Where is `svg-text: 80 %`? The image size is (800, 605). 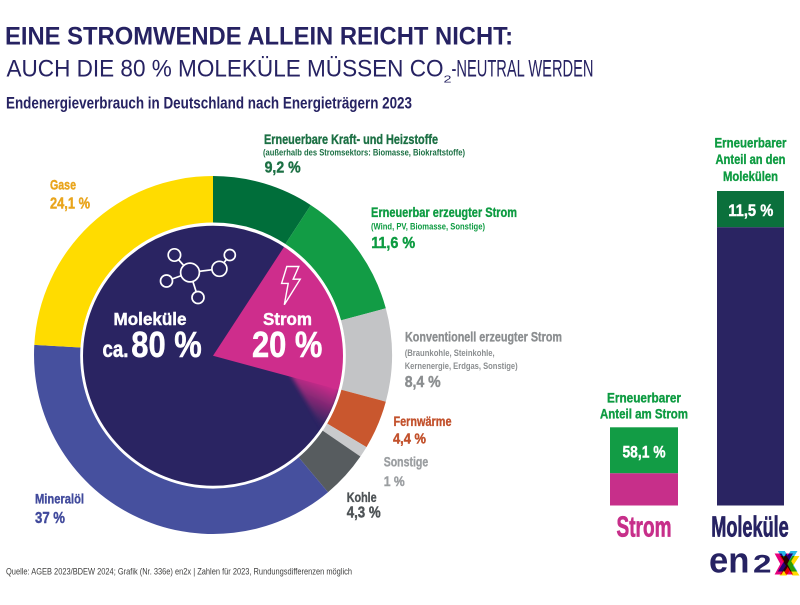
svg-text: 80 % is located at coordinates (166, 344).